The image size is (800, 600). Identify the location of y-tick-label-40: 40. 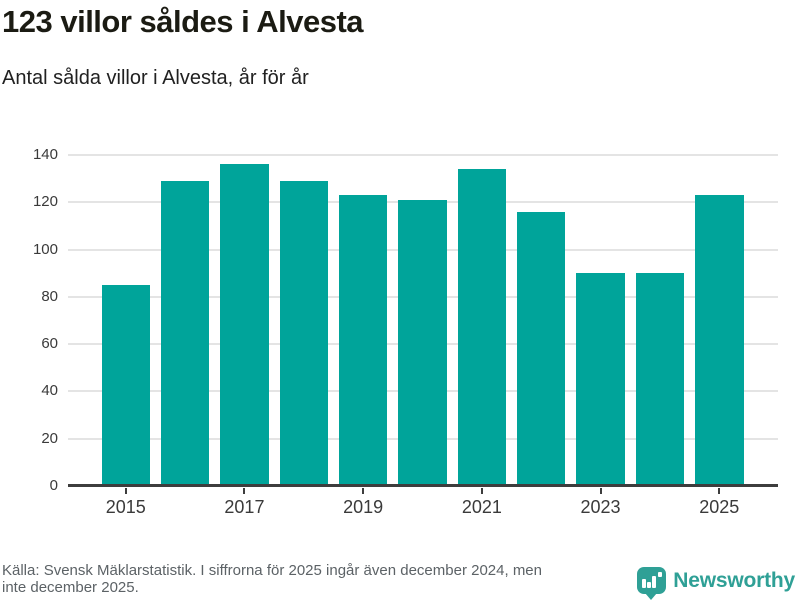
(49, 391).